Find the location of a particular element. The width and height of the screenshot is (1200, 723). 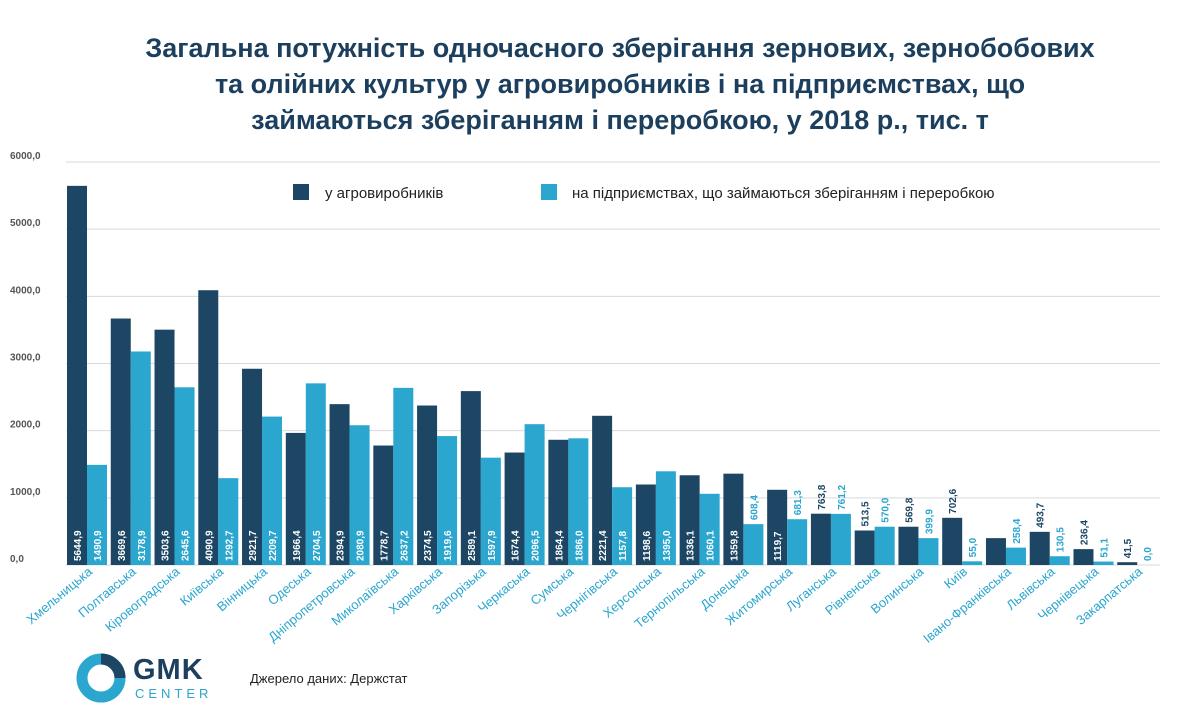

value-label: 2394,9 is located at coordinates (341, 545).